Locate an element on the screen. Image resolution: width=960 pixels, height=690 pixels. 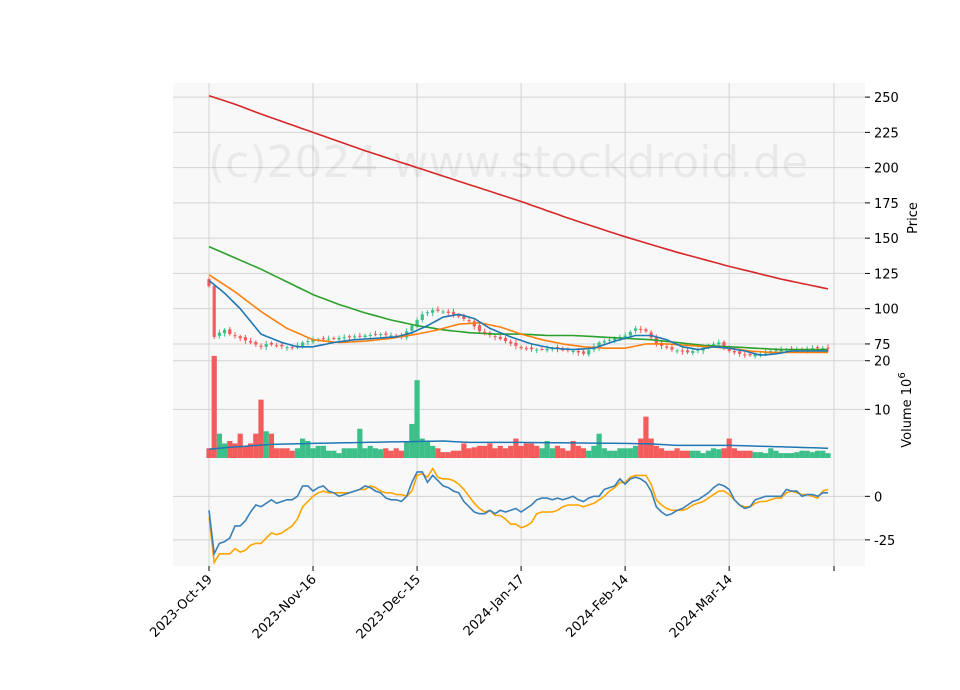
price-axis-label: Price is located at coordinates (913, 218).